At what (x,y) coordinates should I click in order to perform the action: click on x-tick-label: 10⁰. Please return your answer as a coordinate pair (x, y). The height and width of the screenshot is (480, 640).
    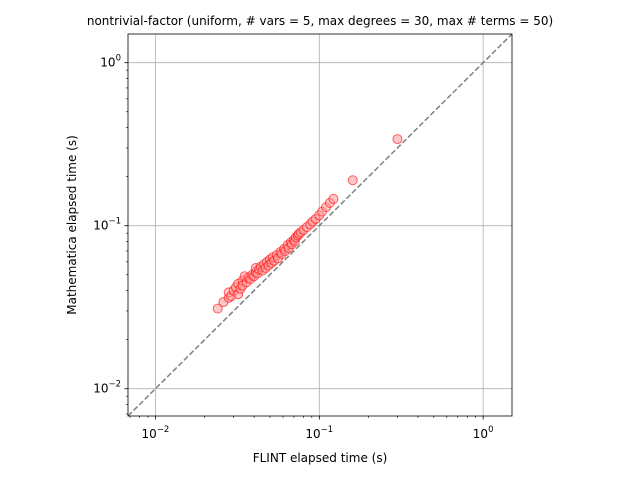
    Looking at the image, I should click on (483, 433).